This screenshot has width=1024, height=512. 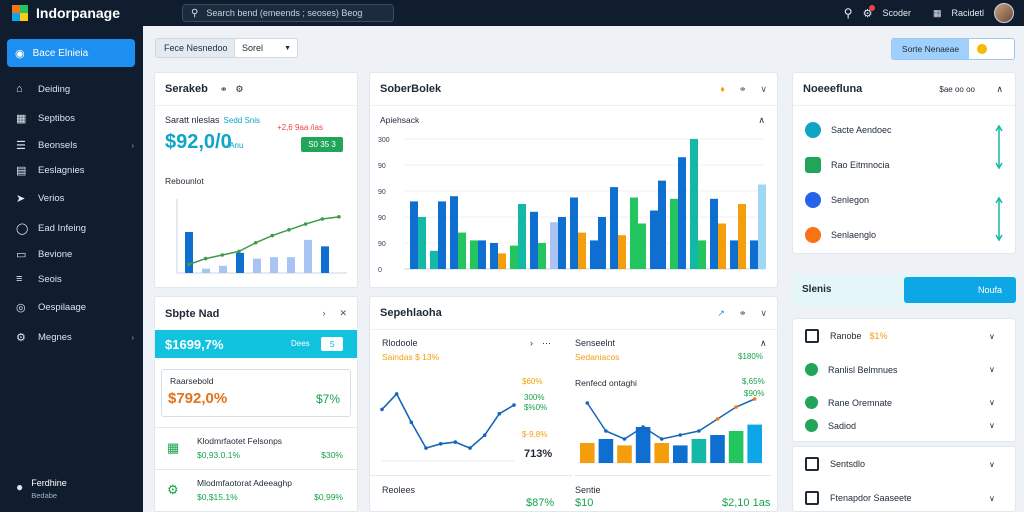 I want to click on close-icon: ✕, so click(x=343, y=313).